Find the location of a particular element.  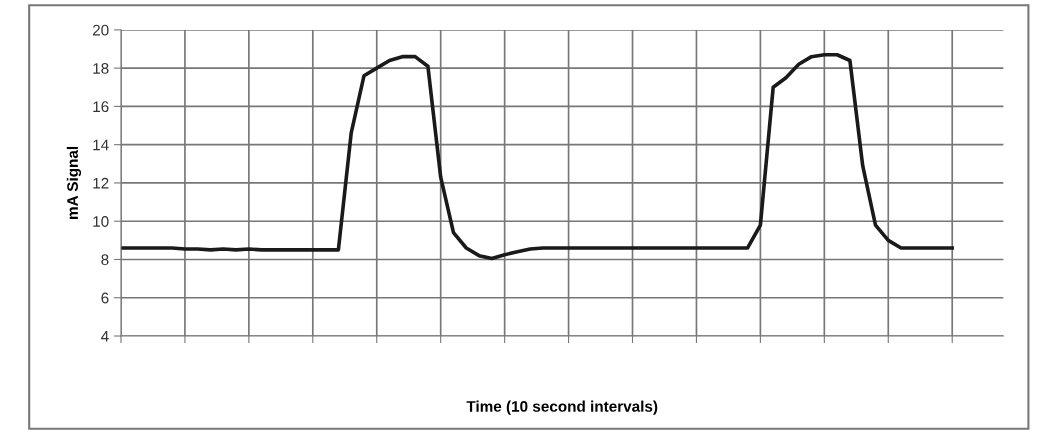

y-axis-title: mA Signal is located at coordinates (74, 182).